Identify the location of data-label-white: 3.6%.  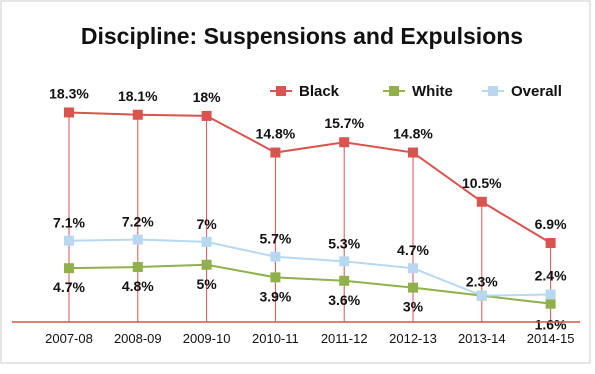
(344, 300).